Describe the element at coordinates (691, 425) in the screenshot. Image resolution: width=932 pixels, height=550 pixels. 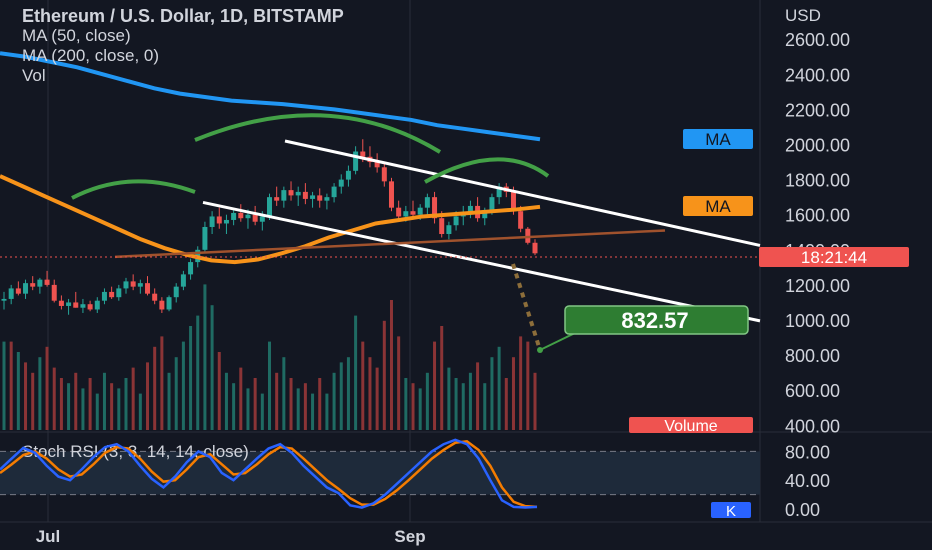
I see `volume-badge` at that location.